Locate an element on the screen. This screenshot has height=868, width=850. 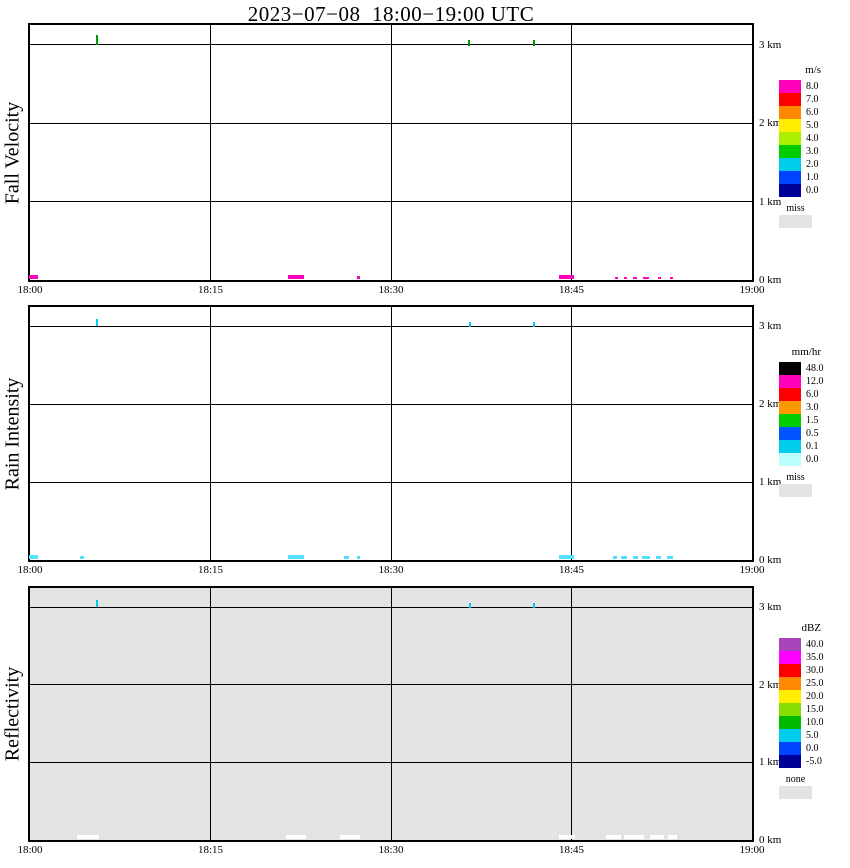
colorbar-tick-label: 1.5 is located at coordinates (812, 420).